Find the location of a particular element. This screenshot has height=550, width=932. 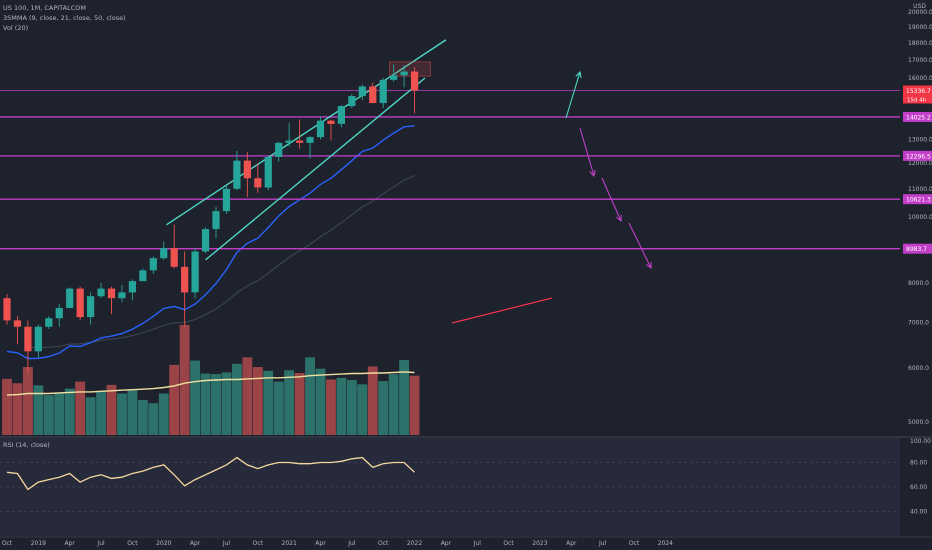

hold-zone-box is located at coordinates (410, 69).